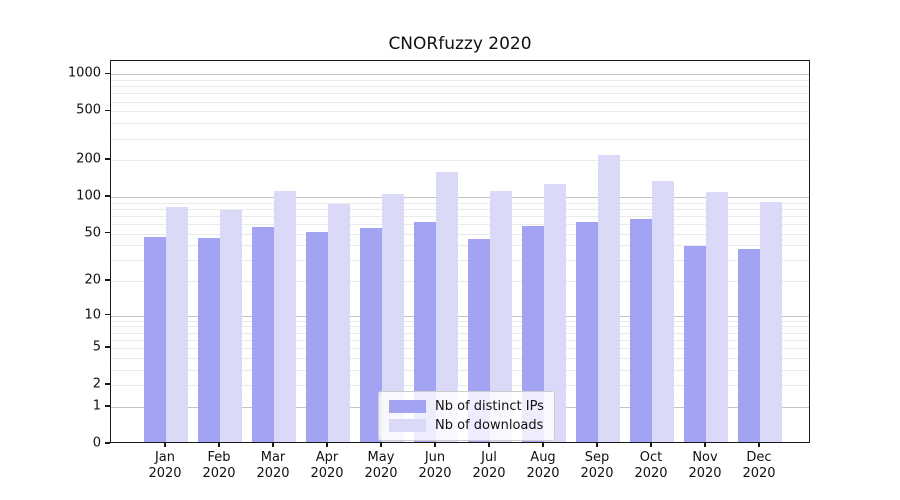 The image size is (900, 500). I want to click on x-tick-dec, so click(759, 445).